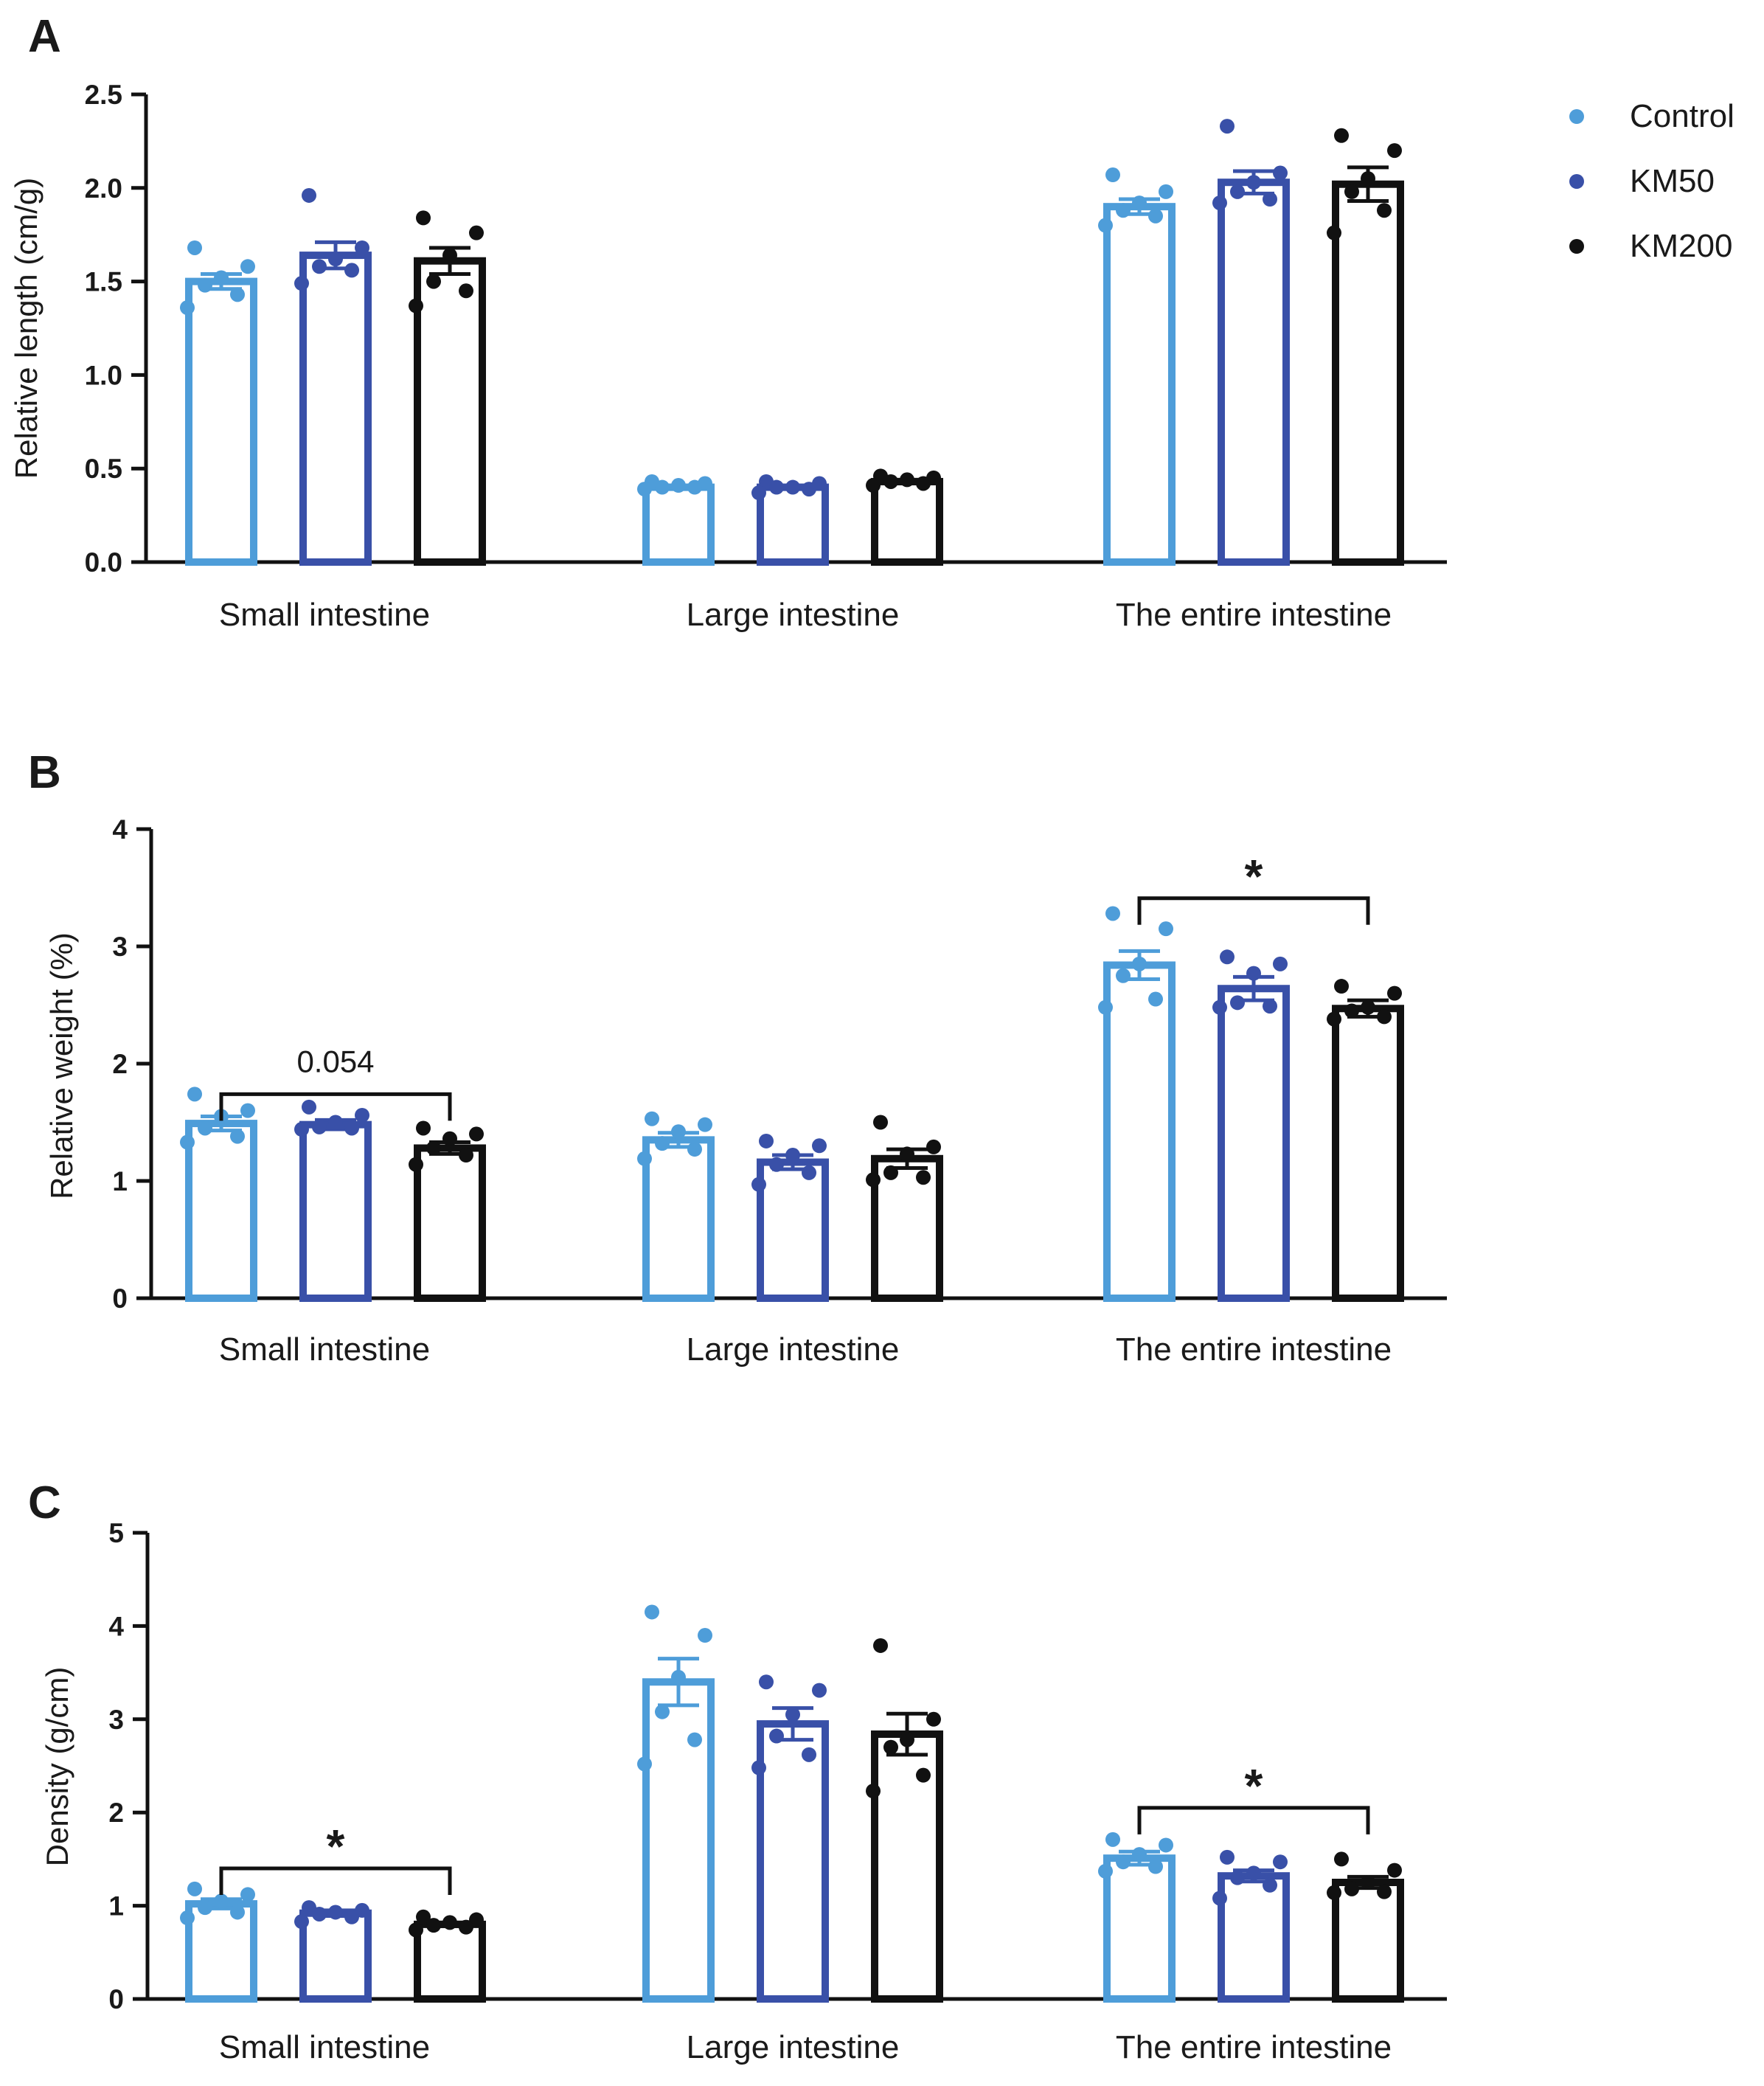 The image size is (1764, 2086). What do you see at coordinates (1672, 181) in the screenshot?
I see `legend-label: KM50` at bounding box center [1672, 181].